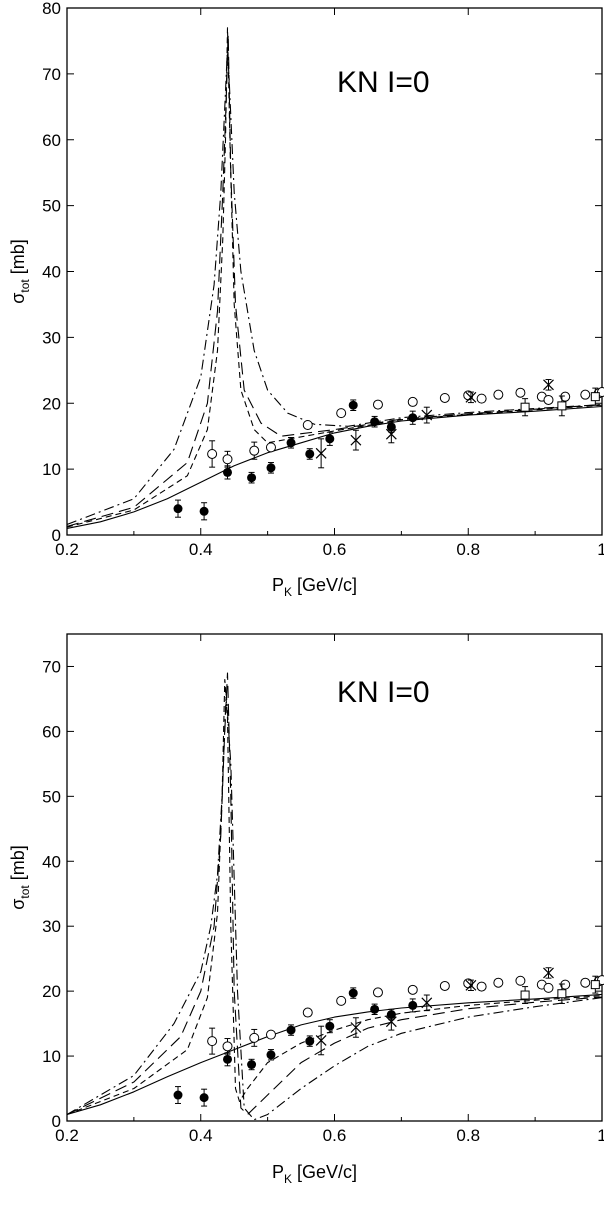 Image resolution: width=604 pixels, height=1214 pixels. I want to click on y-tick-label: 80, so click(51, 9).